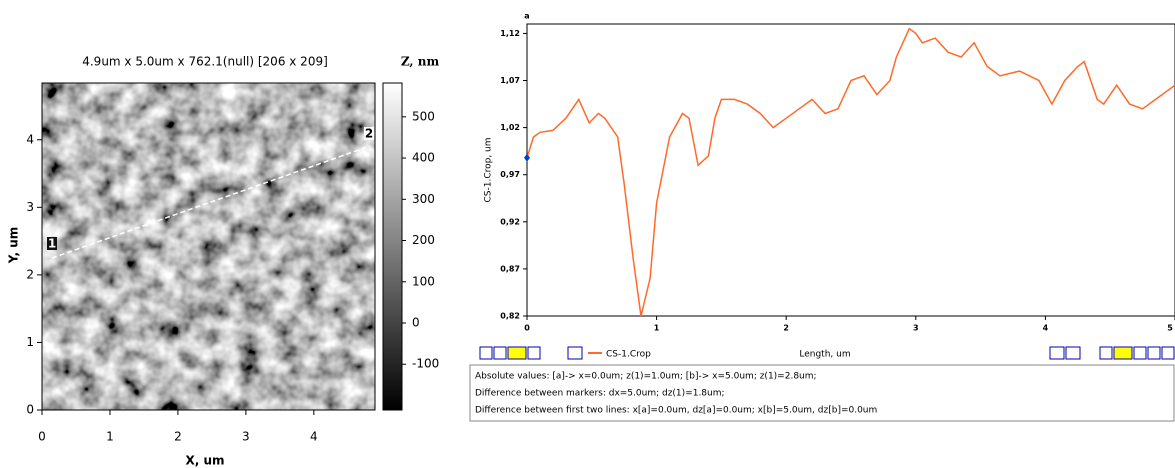 Image resolution: width=1175 pixels, height=468 pixels. What do you see at coordinates (510, 174) in the screenshot?
I see `y-tick-label: 0,97` at bounding box center [510, 174].